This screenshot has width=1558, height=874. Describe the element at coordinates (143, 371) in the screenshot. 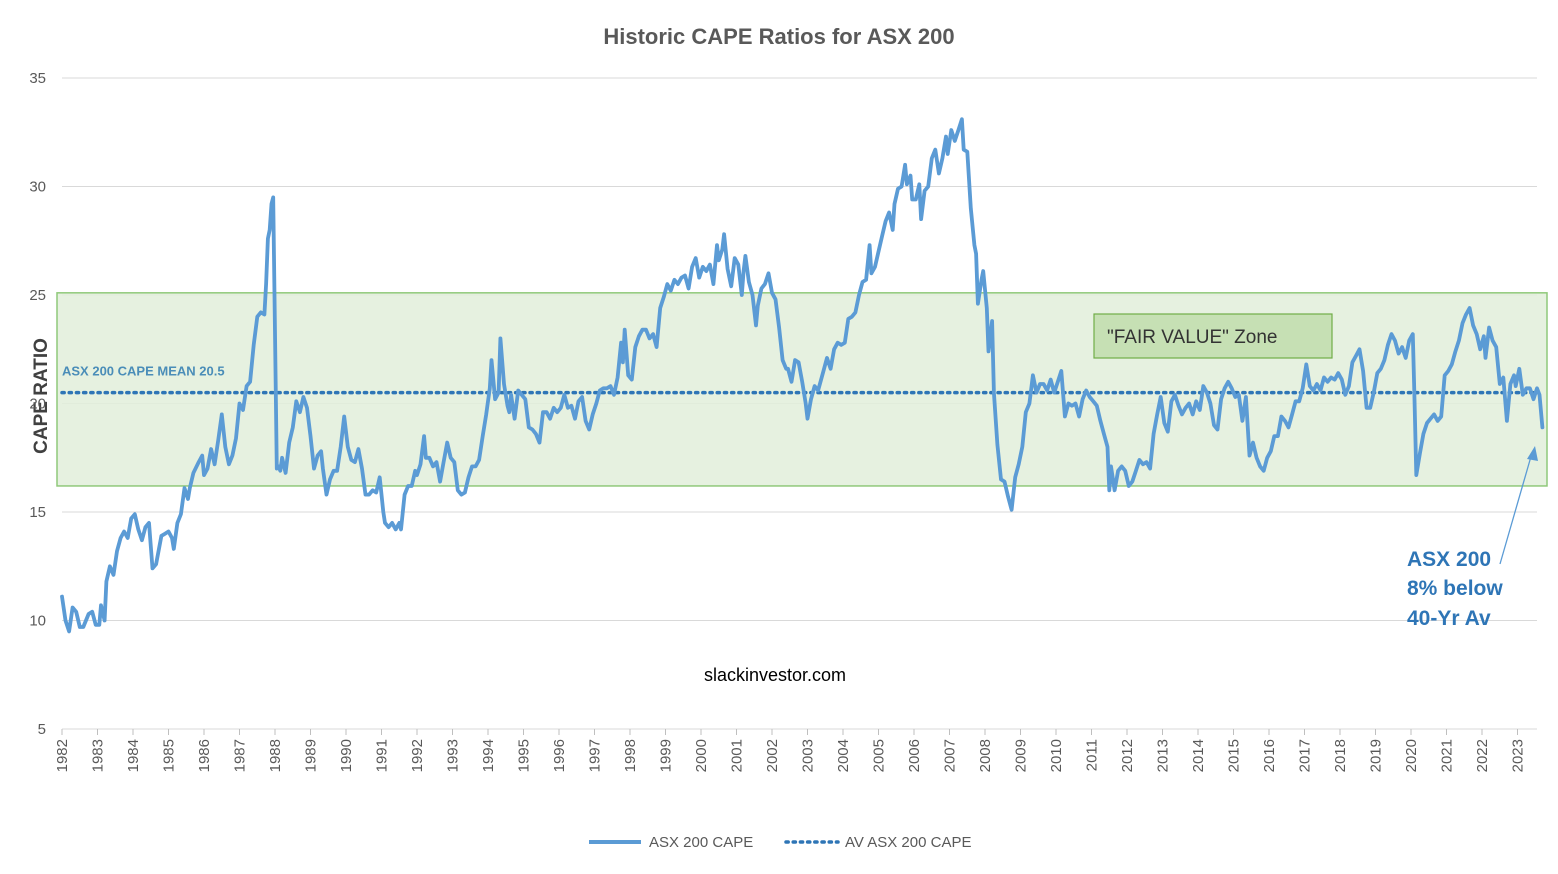

I see `mean-label: ASX 200 CAPE MEAN 20.5` at that location.